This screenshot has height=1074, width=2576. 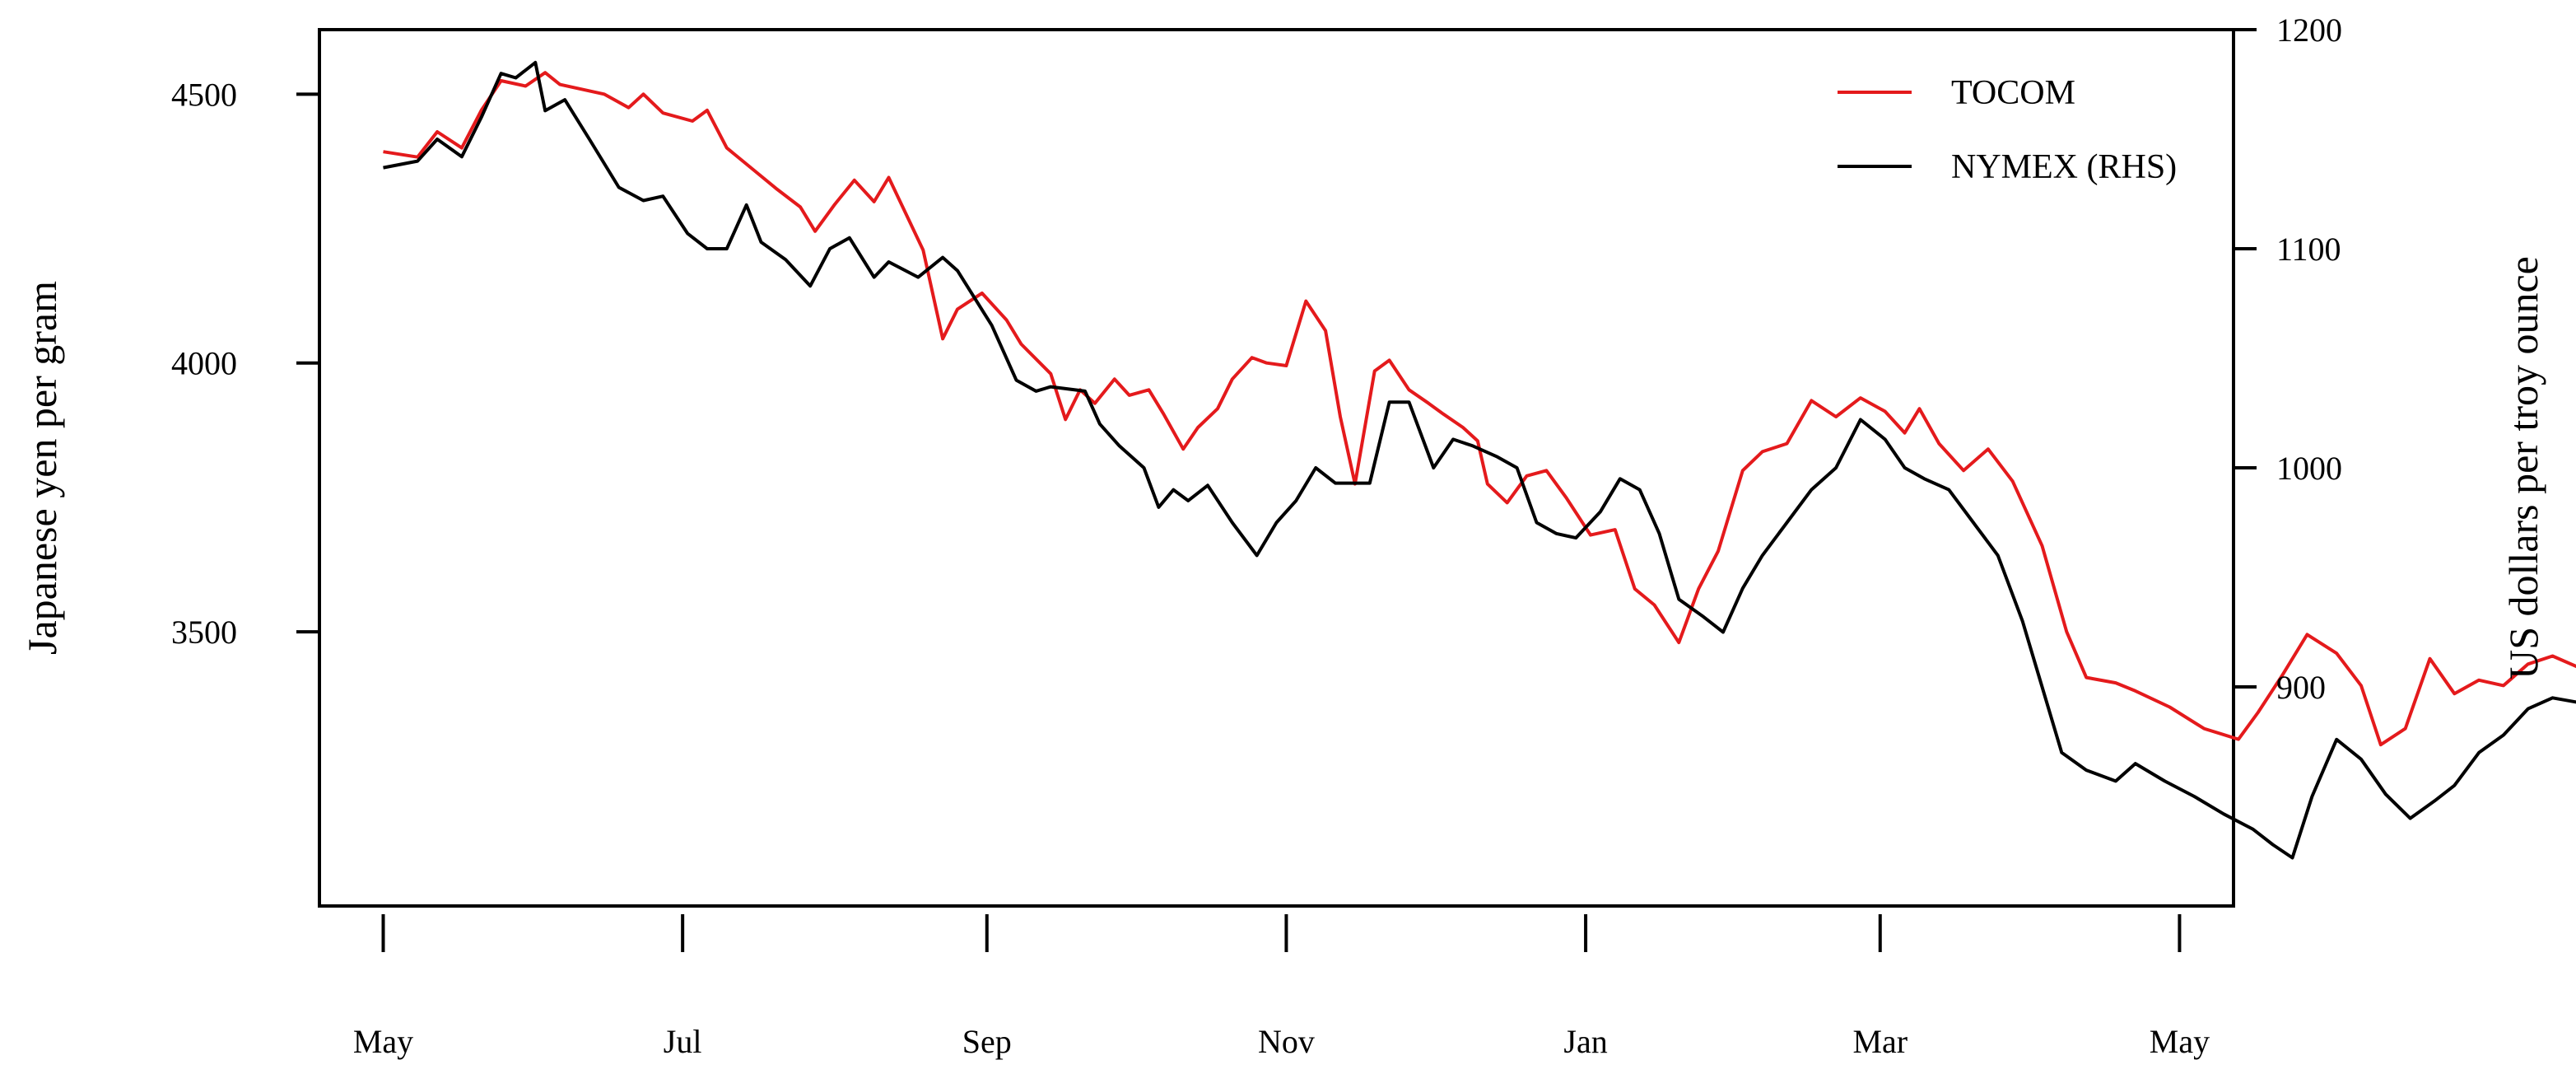 What do you see at coordinates (204, 94) in the screenshot?
I see `left-tick-label: 4500` at bounding box center [204, 94].